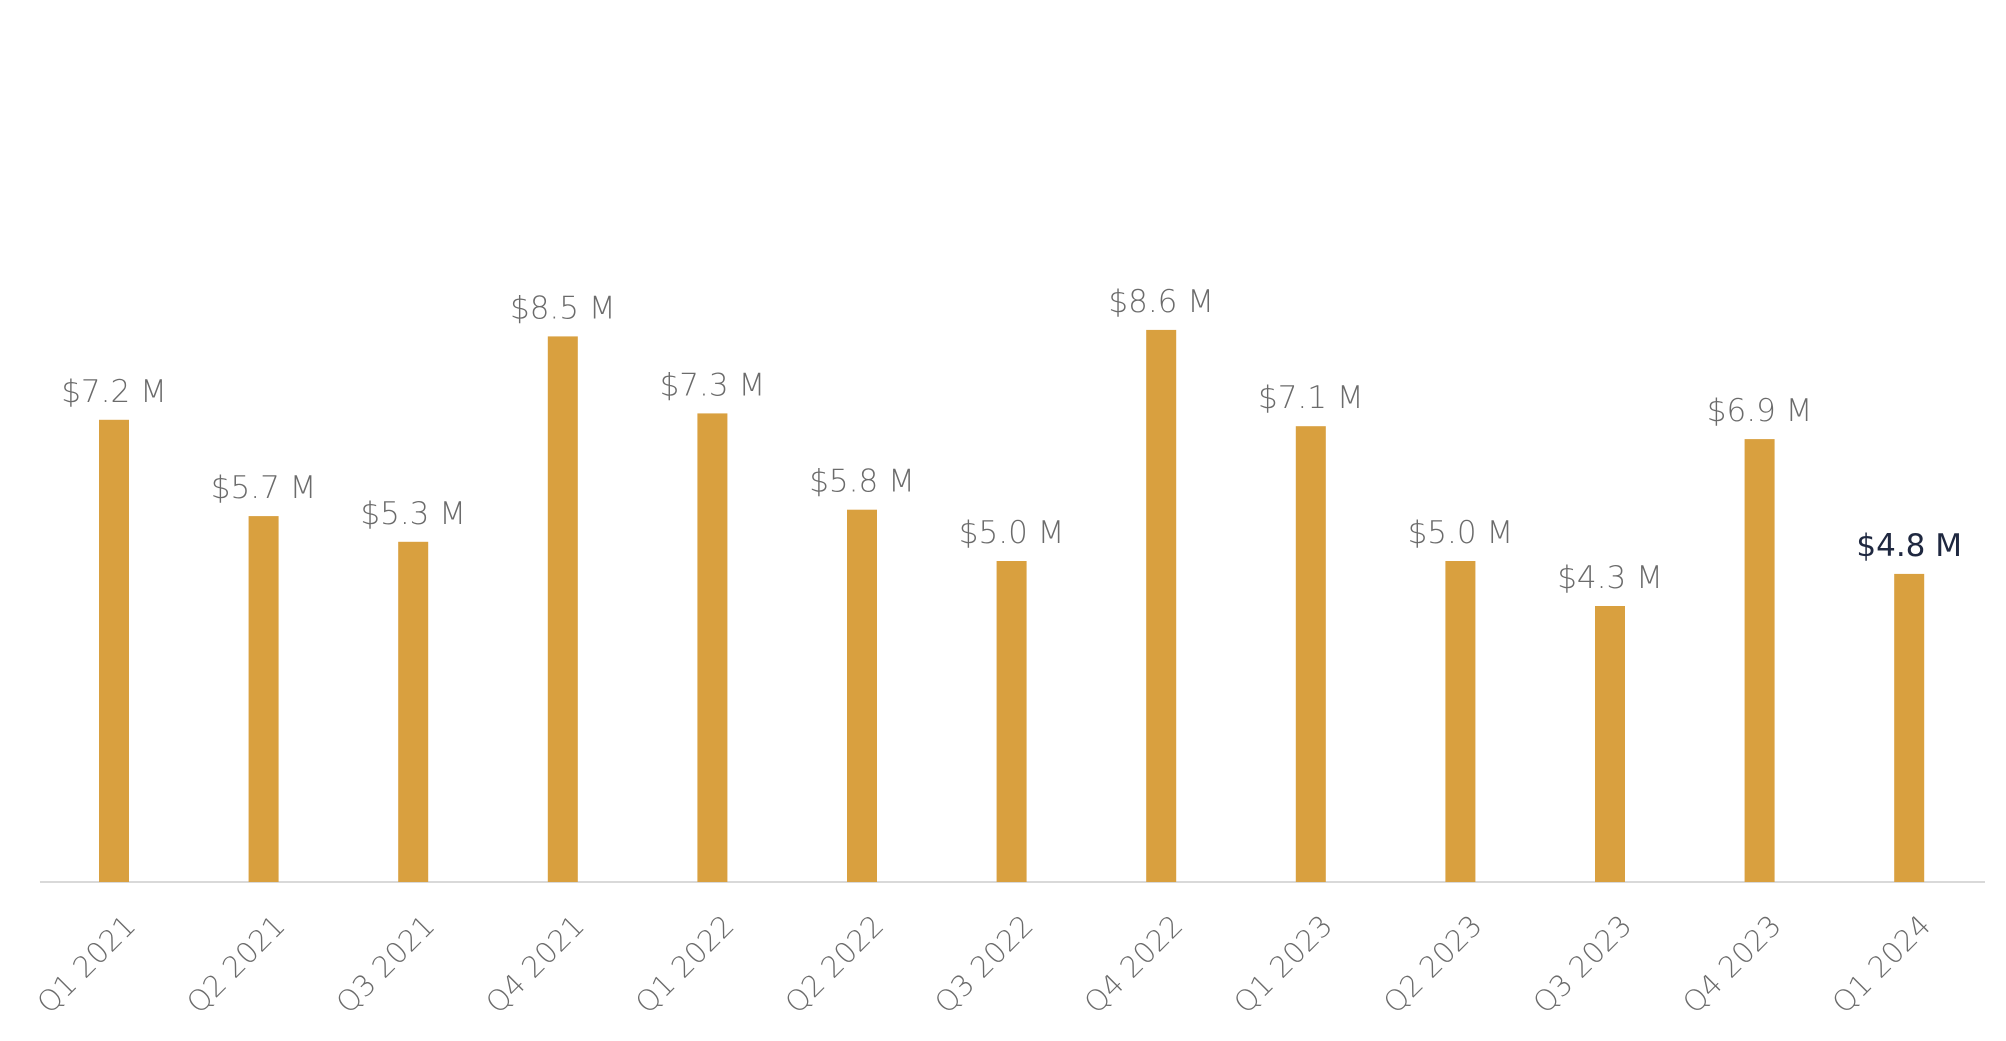  What do you see at coordinates (264, 488) in the screenshot?
I see `data-label-q2-2021: $5.7 M` at bounding box center [264, 488].